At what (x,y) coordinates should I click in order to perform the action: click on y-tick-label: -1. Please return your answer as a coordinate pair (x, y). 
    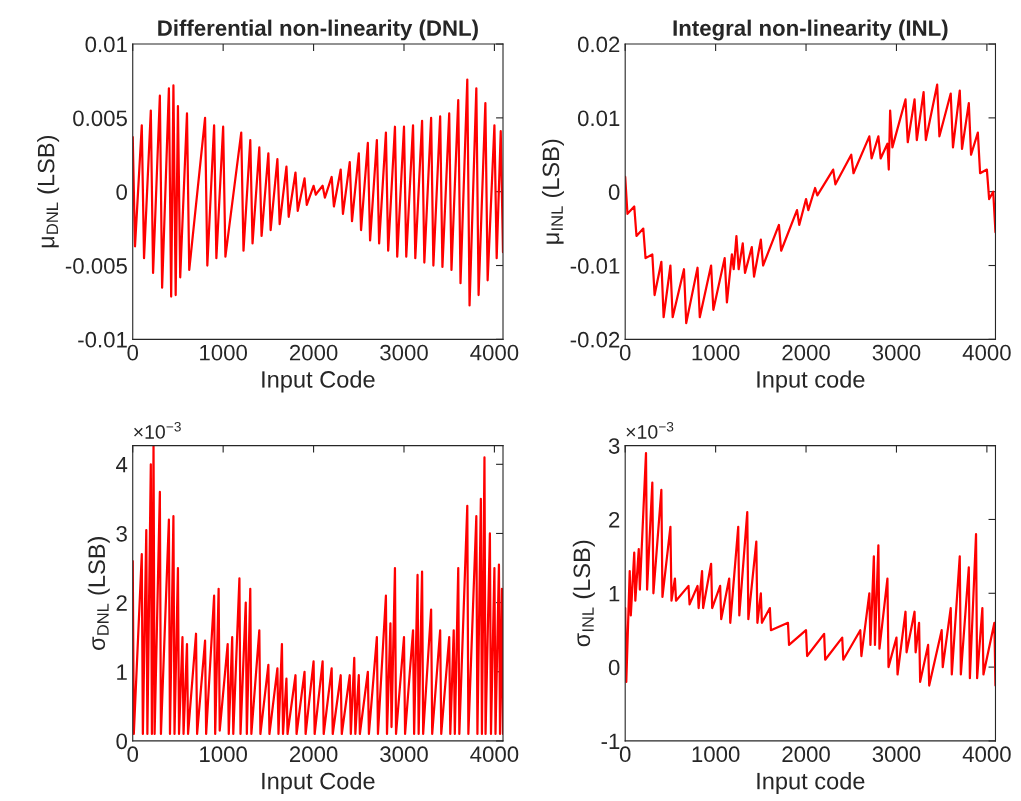
    Looking at the image, I should click on (610, 741).